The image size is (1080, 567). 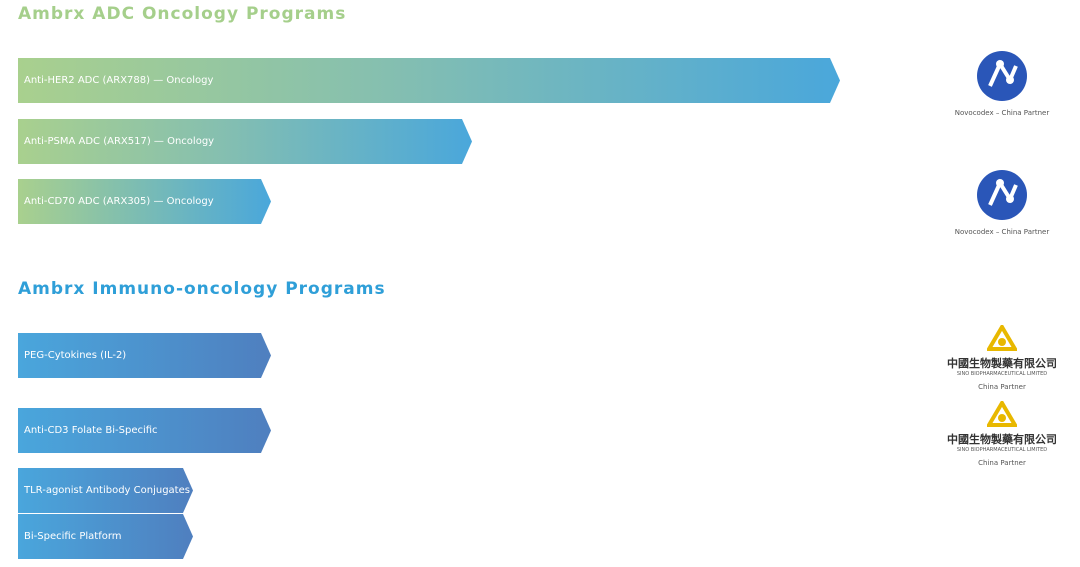 What do you see at coordinates (144, 430) in the screenshot?
I see `program-bar: Anti-CD3 Folate Bi-Specific` at bounding box center [144, 430].